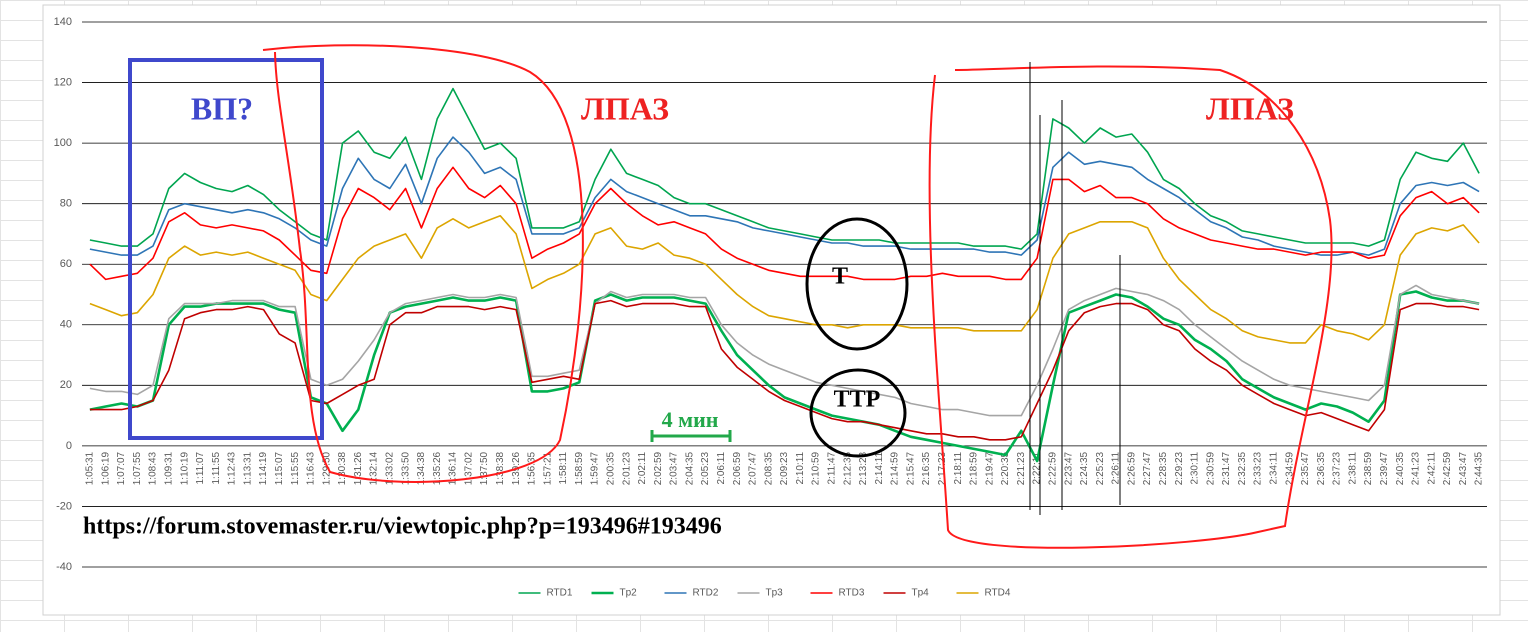  What do you see at coordinates (1021, 468) in the screenshot?
I see `x-tick-label: 2:21:23` at bounding box center [1021, 468].